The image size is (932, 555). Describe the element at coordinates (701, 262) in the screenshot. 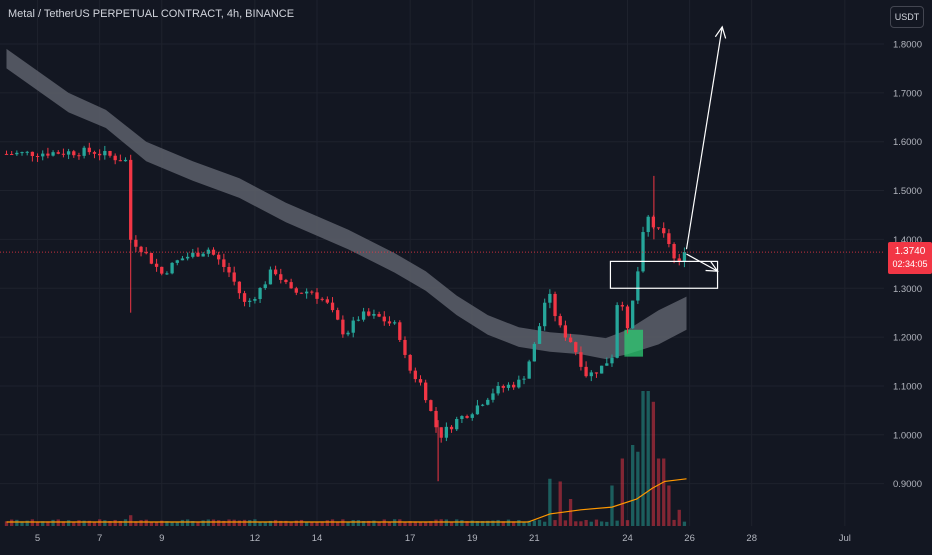

I see `short-arrow-shaft` at that location.